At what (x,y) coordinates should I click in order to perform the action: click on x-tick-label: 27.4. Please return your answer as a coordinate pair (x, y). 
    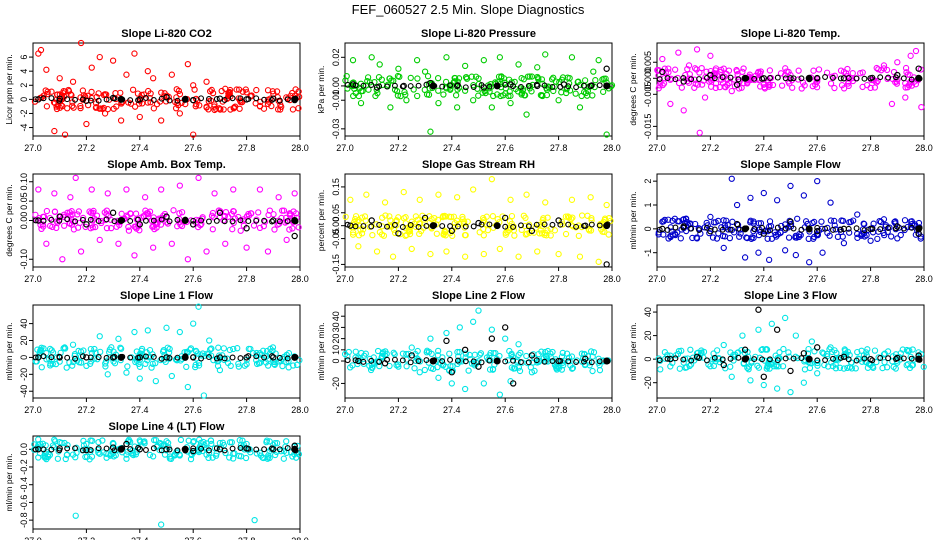
    Looking at the image, I should click on (764, 148).